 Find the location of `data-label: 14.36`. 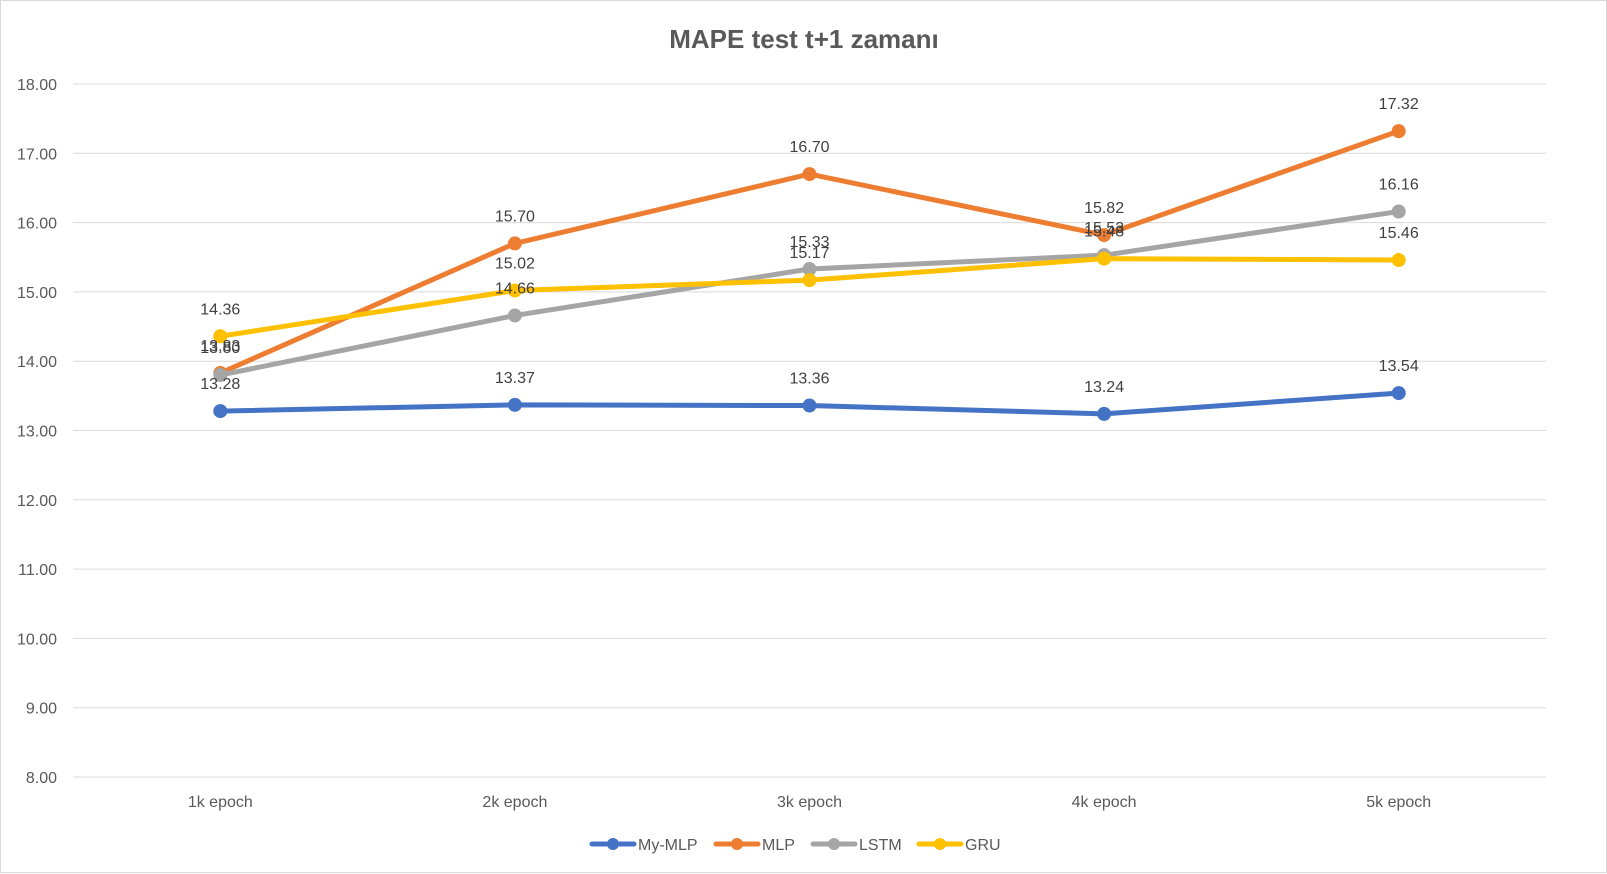

data-label: 14.36 is located at coordinates (220, 309).